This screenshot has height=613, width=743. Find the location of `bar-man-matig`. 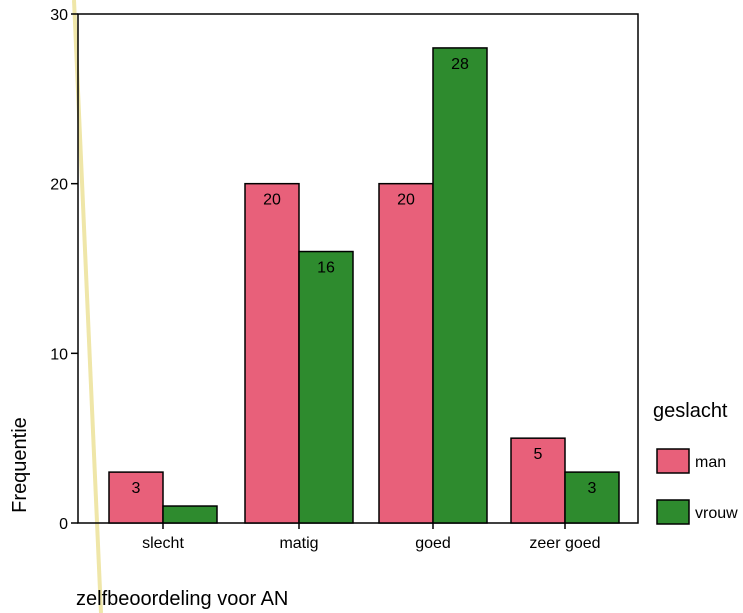

bar-man-matig is located at coordinates (272, 353).